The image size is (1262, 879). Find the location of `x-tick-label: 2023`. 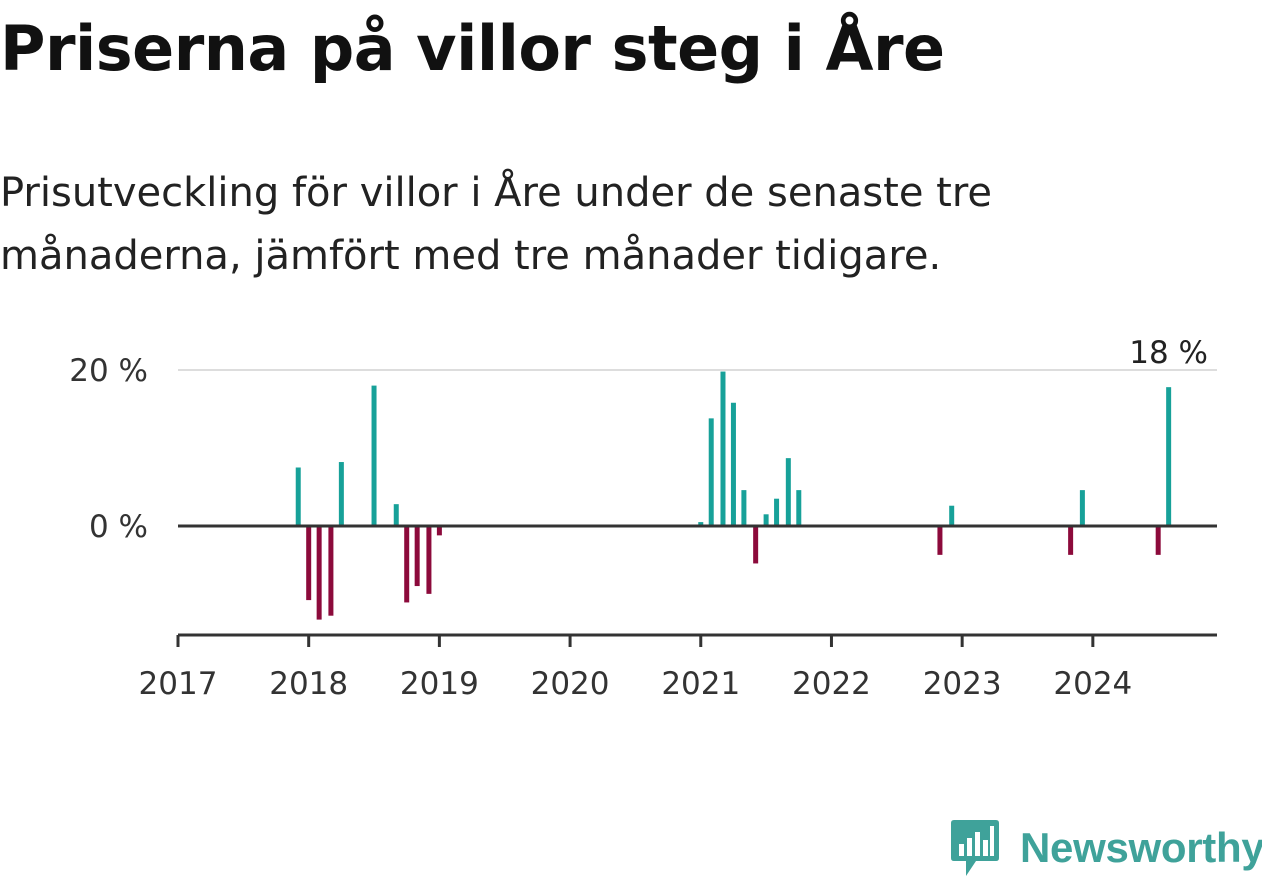

x-tick-label: 2023 is located at coordinates (962, 684).